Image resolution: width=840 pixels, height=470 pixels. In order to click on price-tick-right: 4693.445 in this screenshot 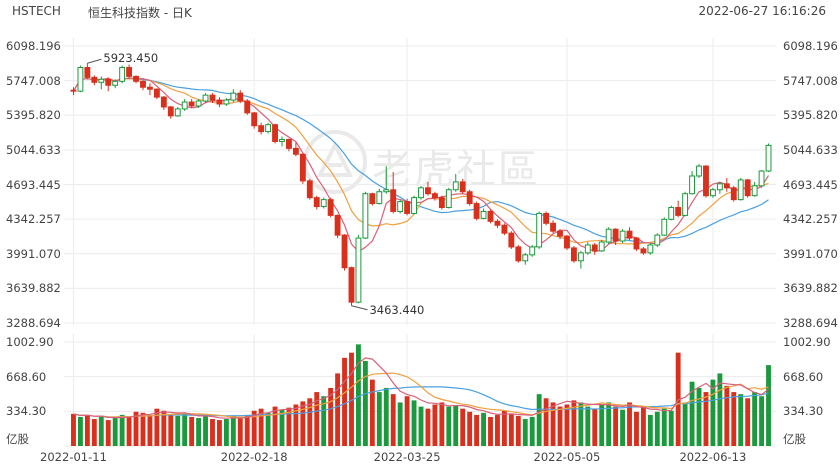, I will do `click(810, 184)`.